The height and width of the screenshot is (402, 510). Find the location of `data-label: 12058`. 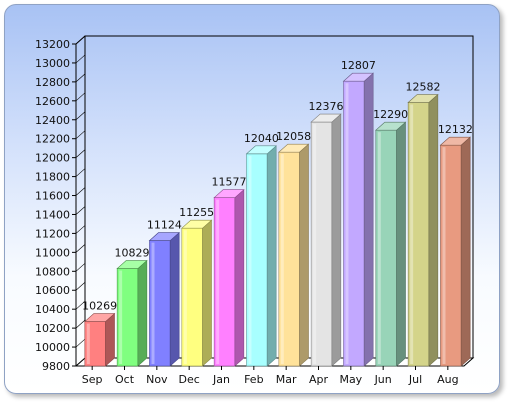

data-label: 12058 is located at coordinates (293, 136).